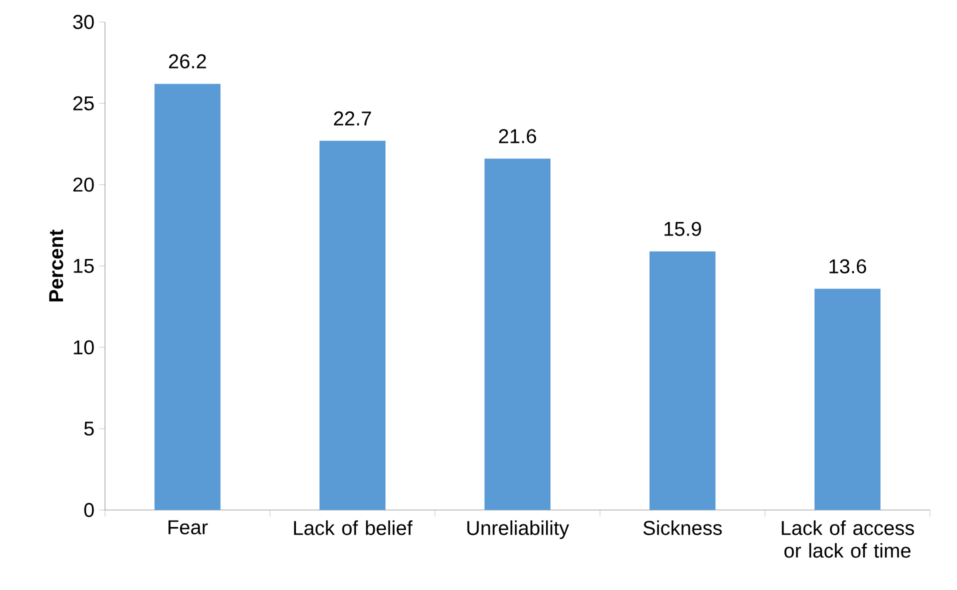  I want to click on x-tick-label: Fear, so click(188, 527).